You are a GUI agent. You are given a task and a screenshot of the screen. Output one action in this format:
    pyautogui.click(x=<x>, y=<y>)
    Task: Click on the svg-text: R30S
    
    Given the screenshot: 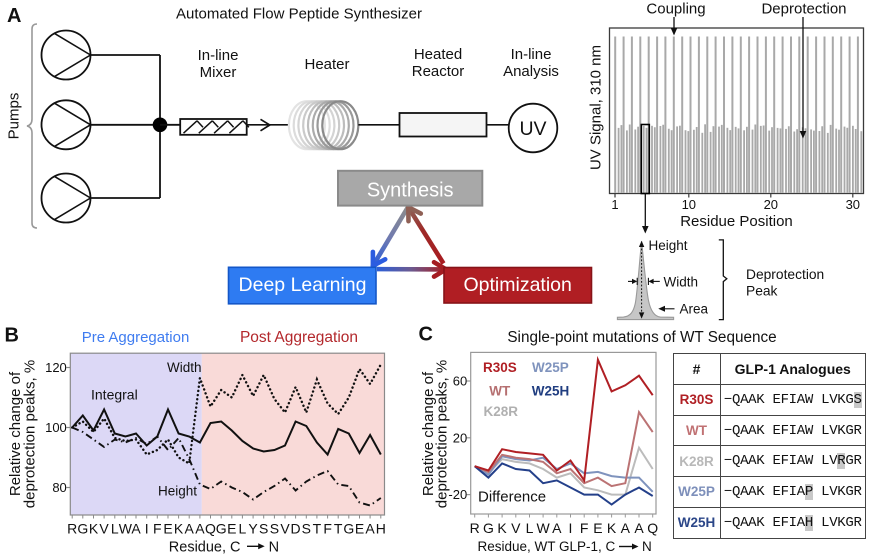 What is the action you would take?
    pyautogui.click(x=500, y=367)
    